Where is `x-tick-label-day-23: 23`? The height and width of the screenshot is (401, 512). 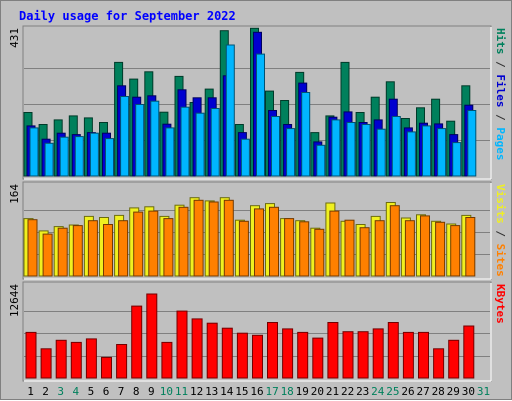
x-tick-label-day-23: 23 is located at coordinates (362, 391).